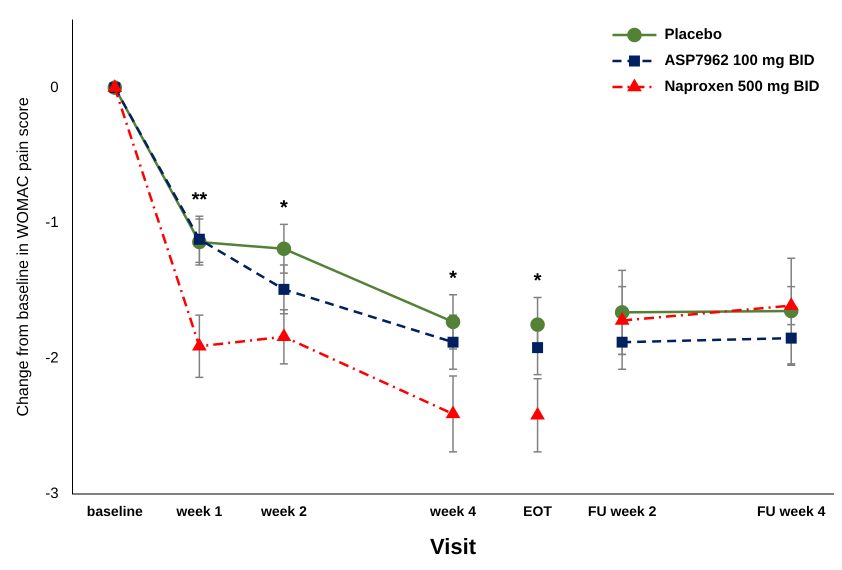 This screenshot has width=842, height=570. What do you see at coordinates (791, 511) in the screenshot?
I see `x-tick-label: FU week 4` at bounding box center [791, 511].